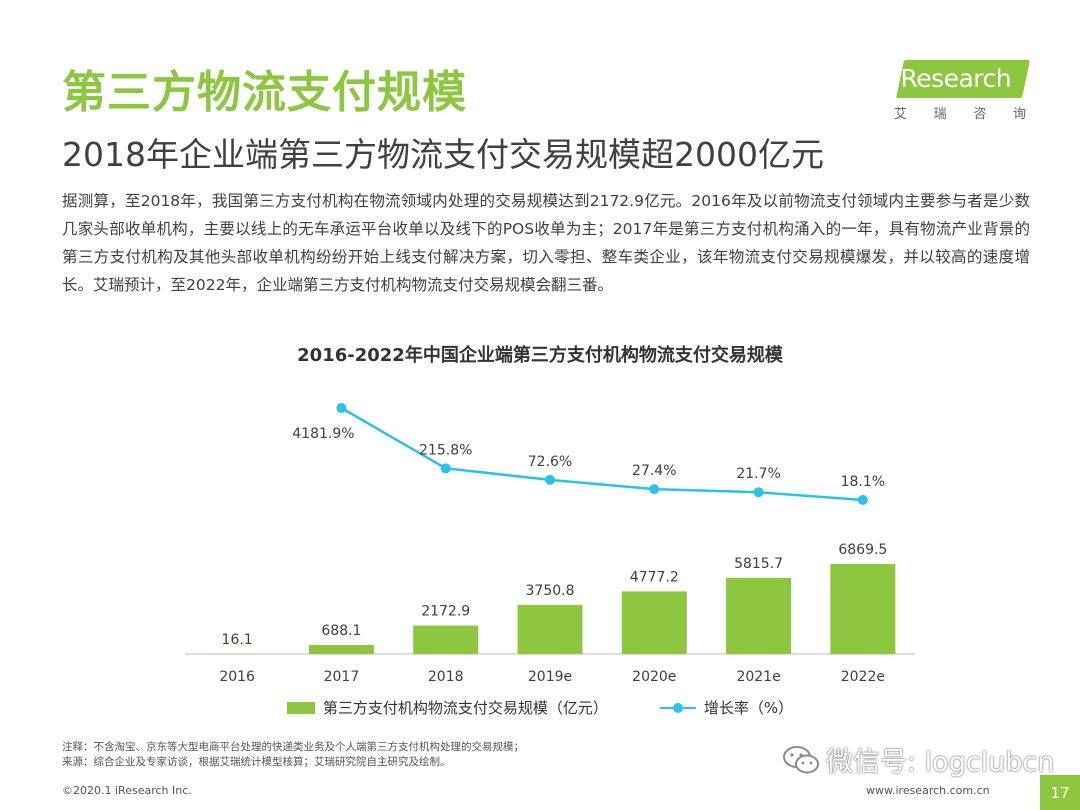  Describe the element at coordinates (341, 649) in the screenshot. I see `bar-2017` at that location.